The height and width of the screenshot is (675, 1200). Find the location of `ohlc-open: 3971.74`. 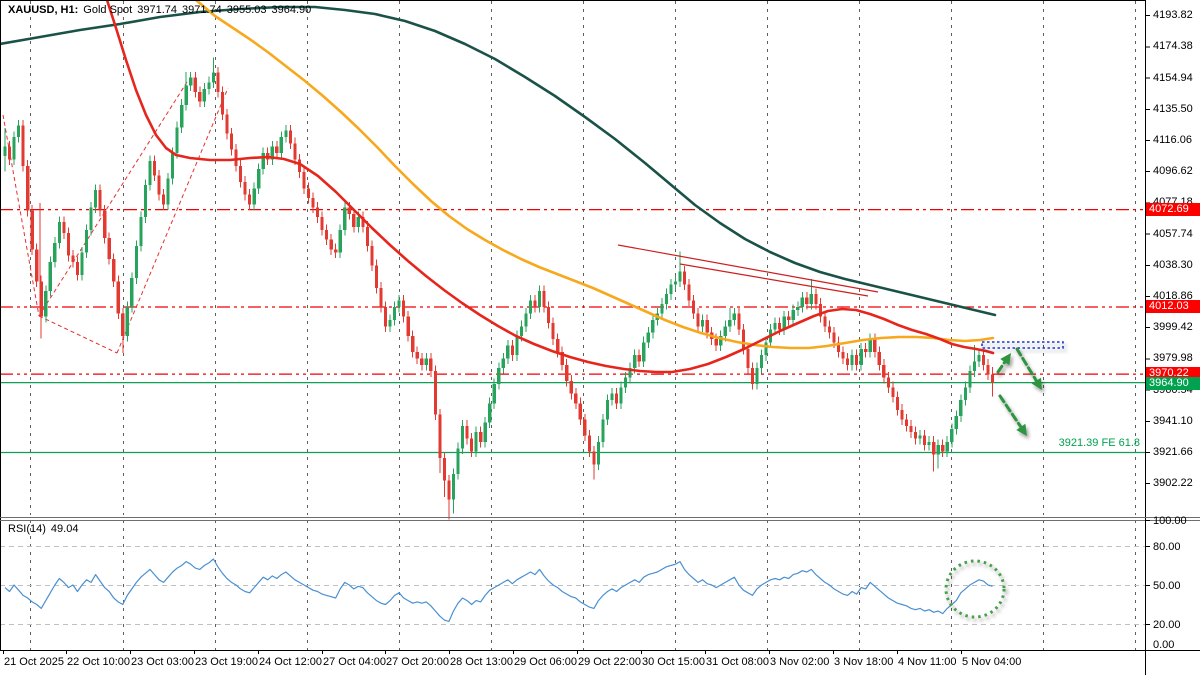

ohlc-open: 3971.74 is located at coordinates (157, 10).